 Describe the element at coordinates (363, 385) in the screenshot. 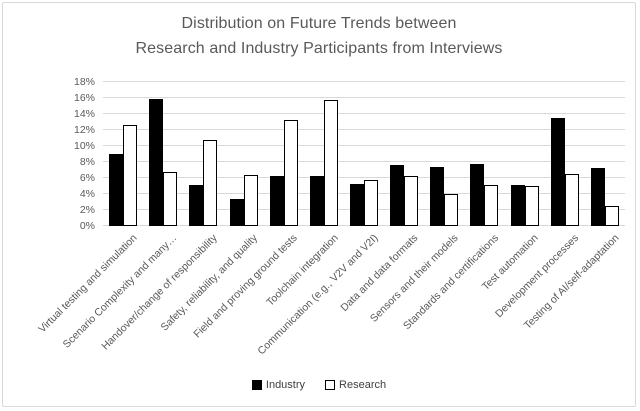

I see `legend-research-label: Research` at that location.